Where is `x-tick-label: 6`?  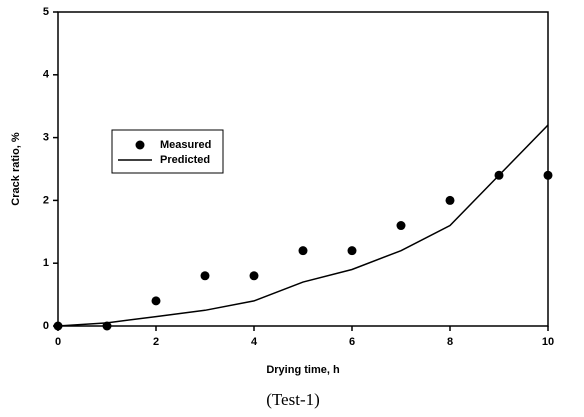 x-tick-label: 6 is located at coordinates (352, 342).